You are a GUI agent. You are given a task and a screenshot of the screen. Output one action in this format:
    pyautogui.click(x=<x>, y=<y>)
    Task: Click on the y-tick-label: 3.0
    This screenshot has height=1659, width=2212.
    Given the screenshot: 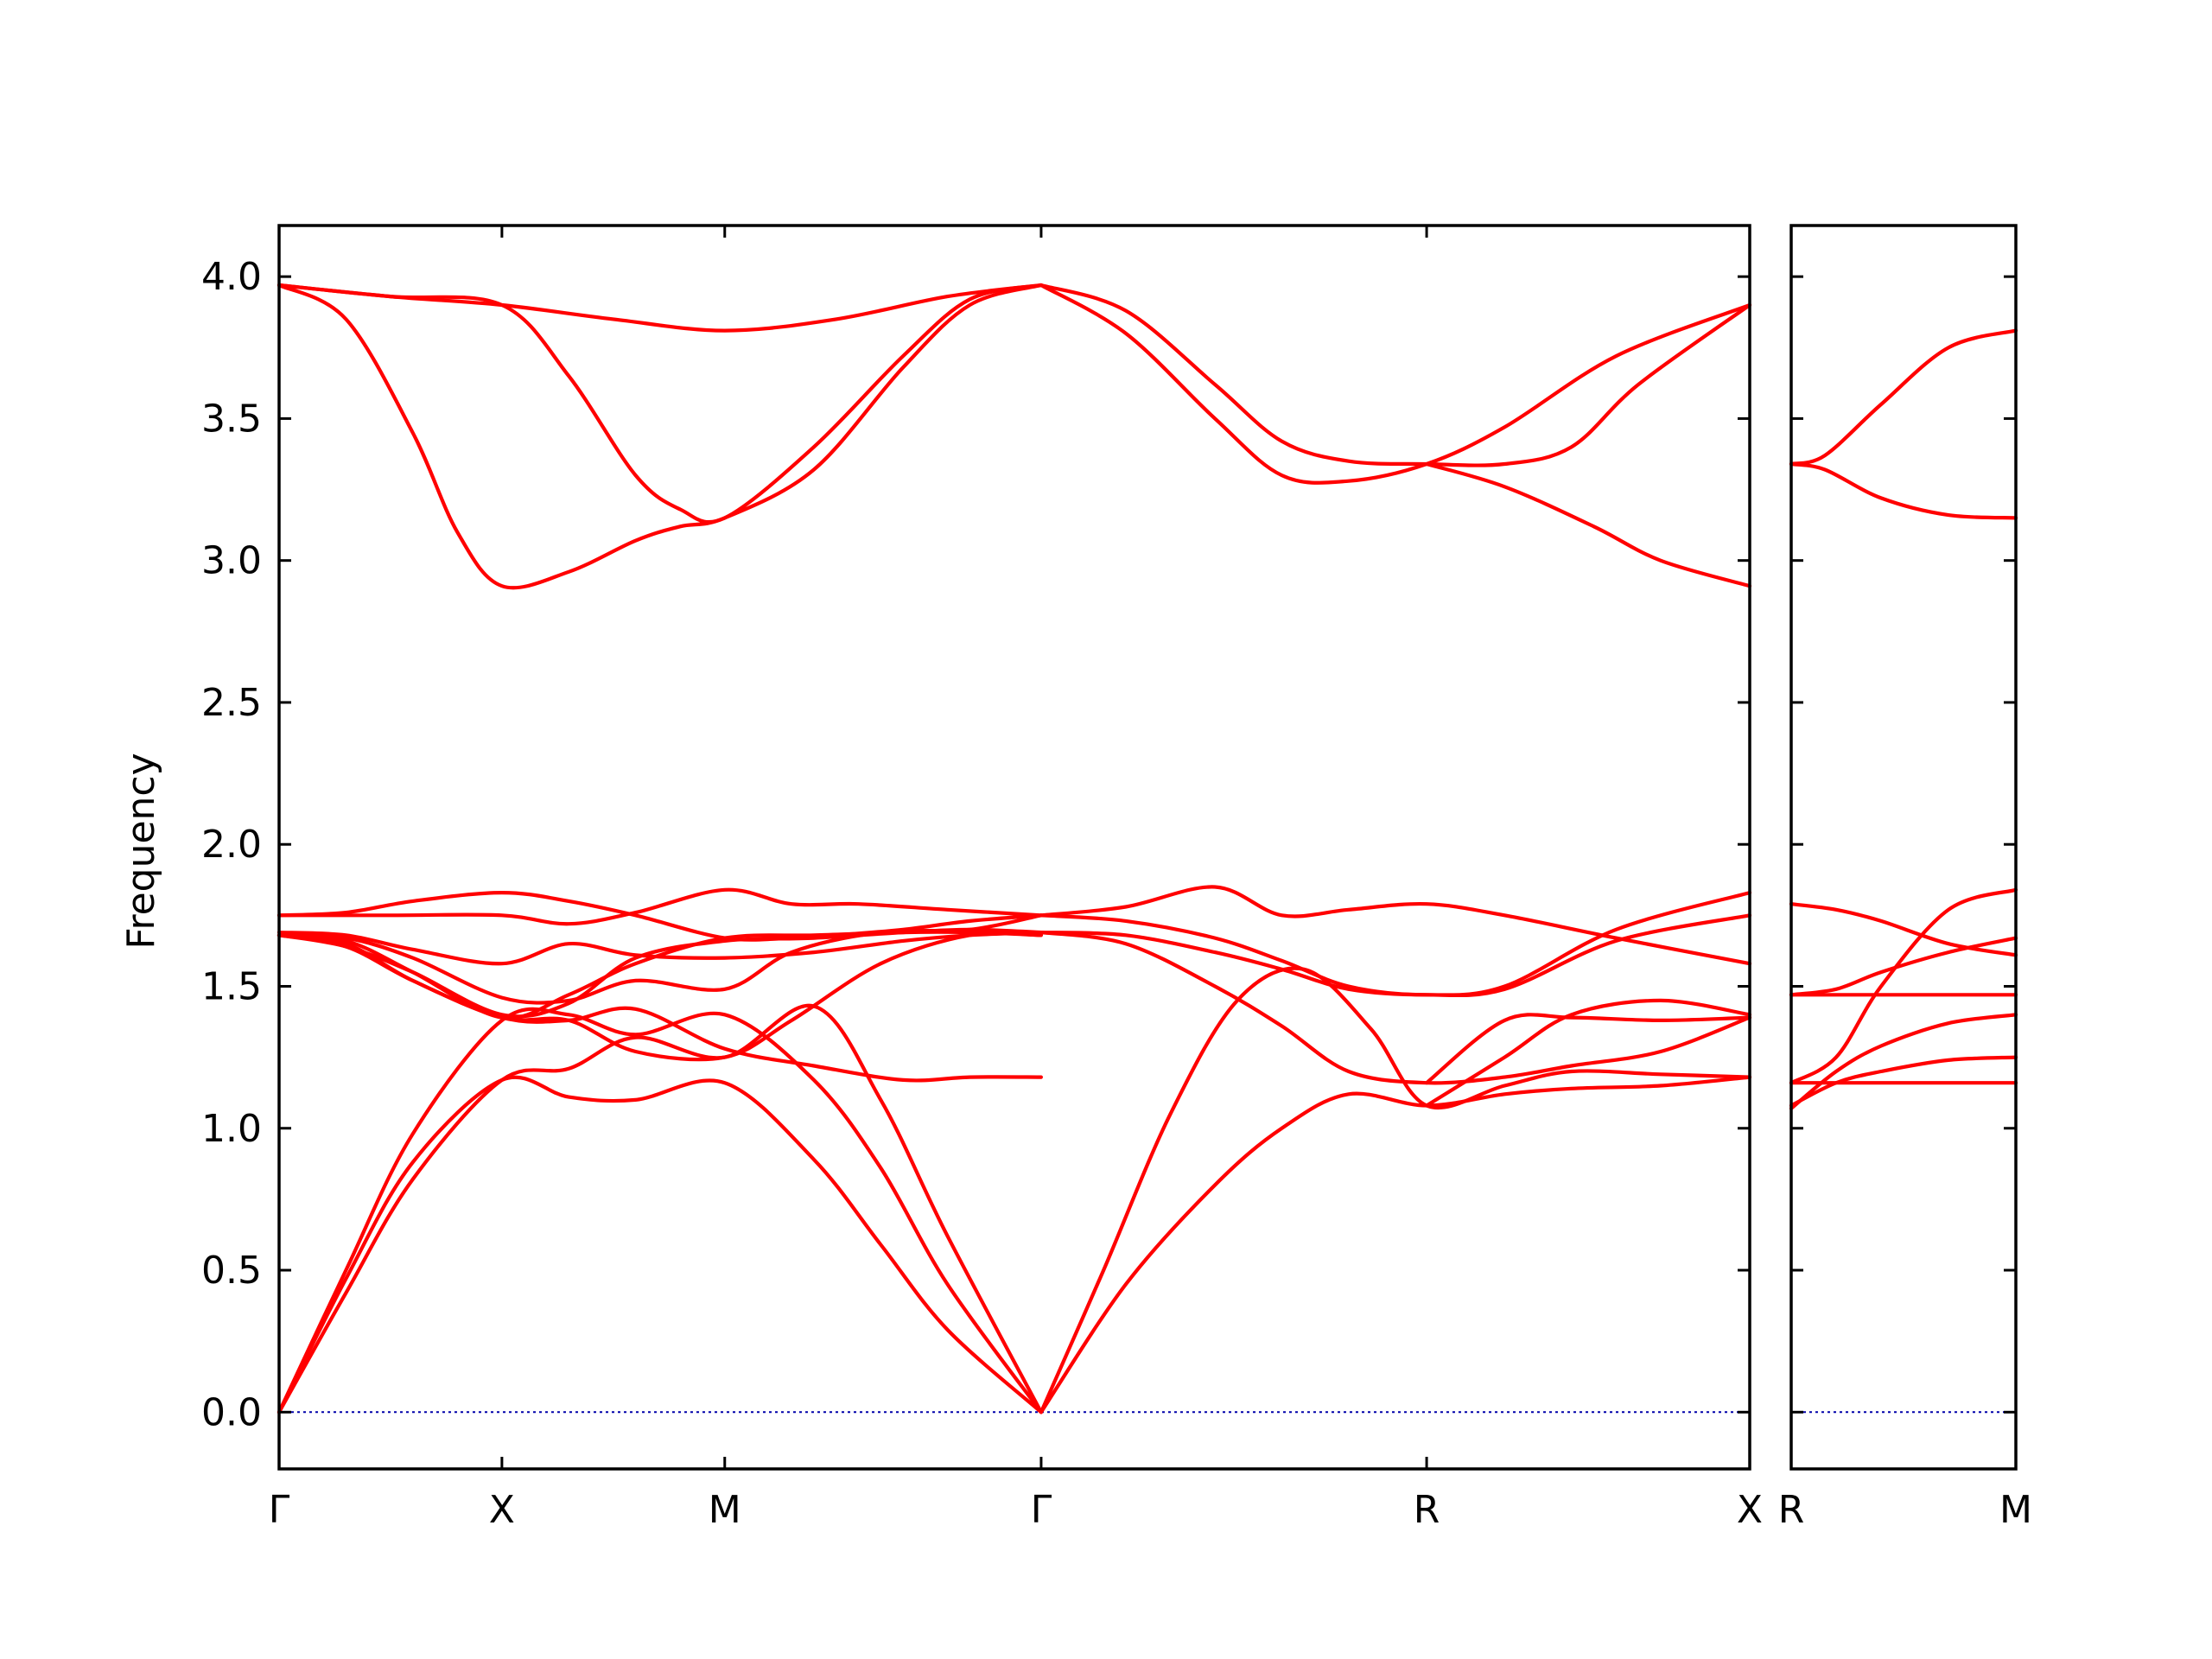 What is the action you would take?
    pyautogui.click(x=232, y=561)
    